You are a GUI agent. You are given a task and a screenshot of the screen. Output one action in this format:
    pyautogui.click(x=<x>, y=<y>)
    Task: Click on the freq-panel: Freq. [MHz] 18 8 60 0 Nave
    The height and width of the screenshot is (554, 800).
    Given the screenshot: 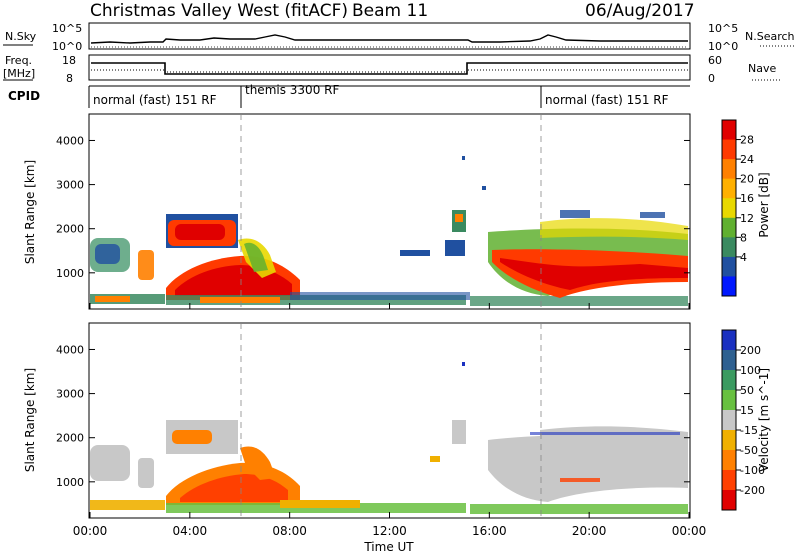 What is the action you would take?
    pyautogui.click(x=391, y=69)
    